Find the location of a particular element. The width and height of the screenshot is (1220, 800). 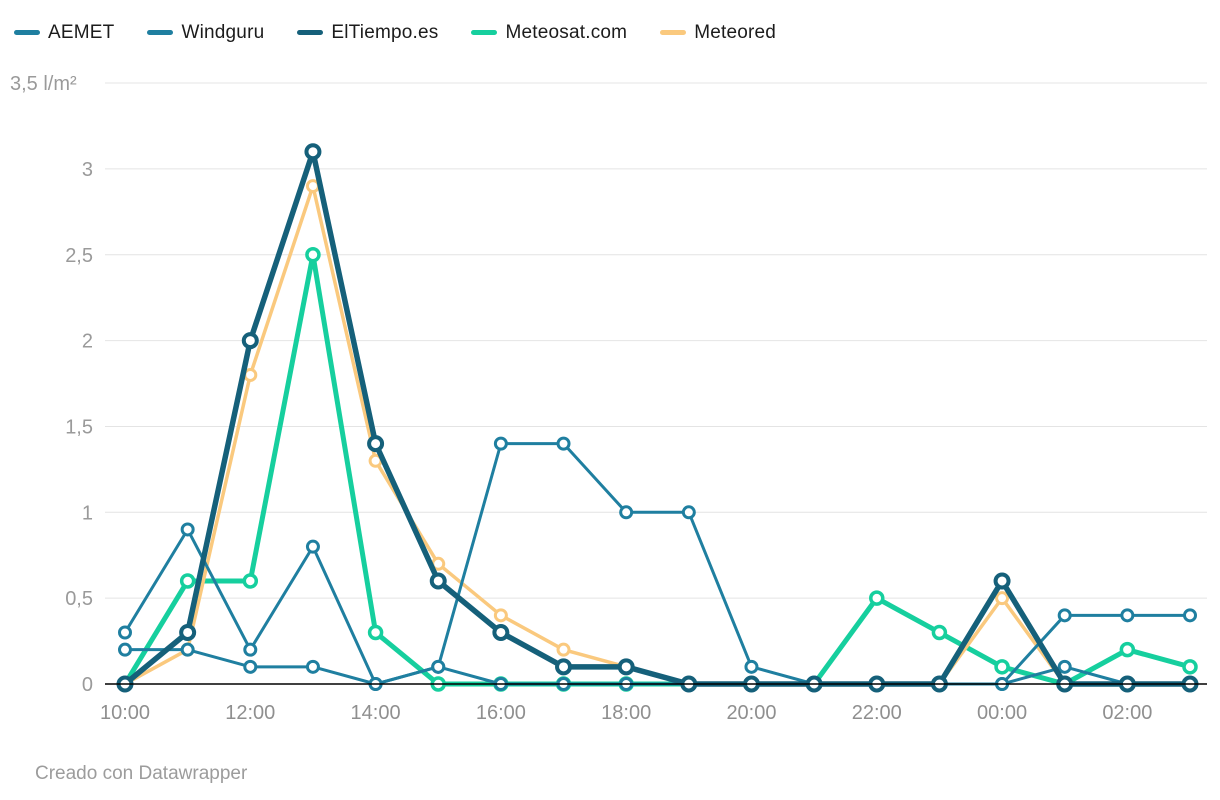

x-tick-label: 00:00 is located at coordinates (1002, 713).